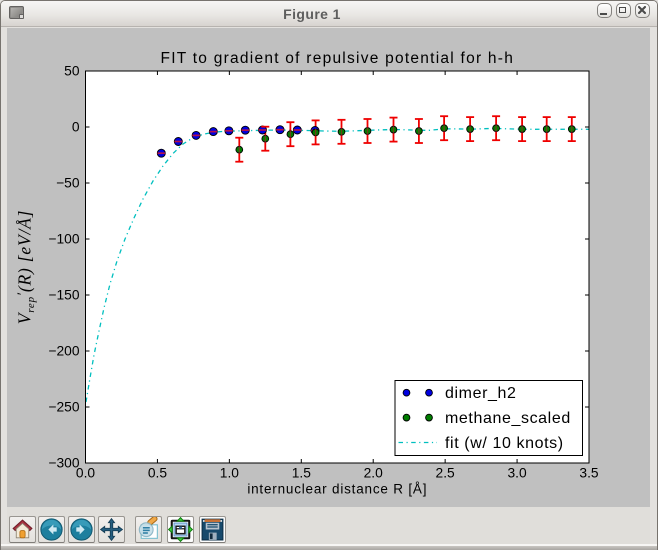 The height and width of the screenshot is (550, 658). I want to click on svg-text: 0.0, so click(86, 473).